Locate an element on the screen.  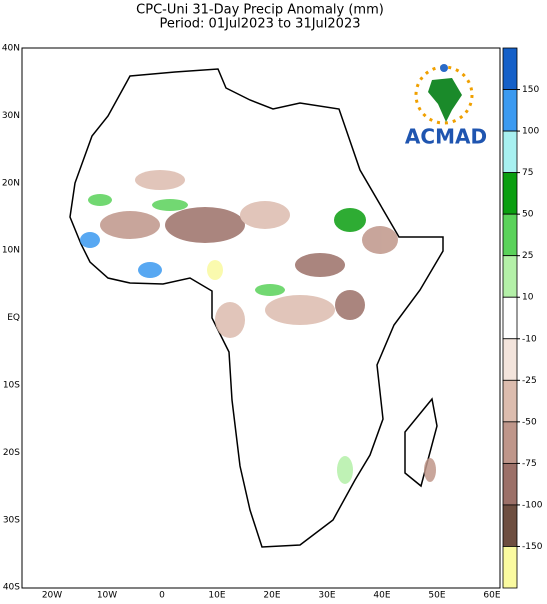
logo-text: ACMAD is located at coordinates (446, 137).